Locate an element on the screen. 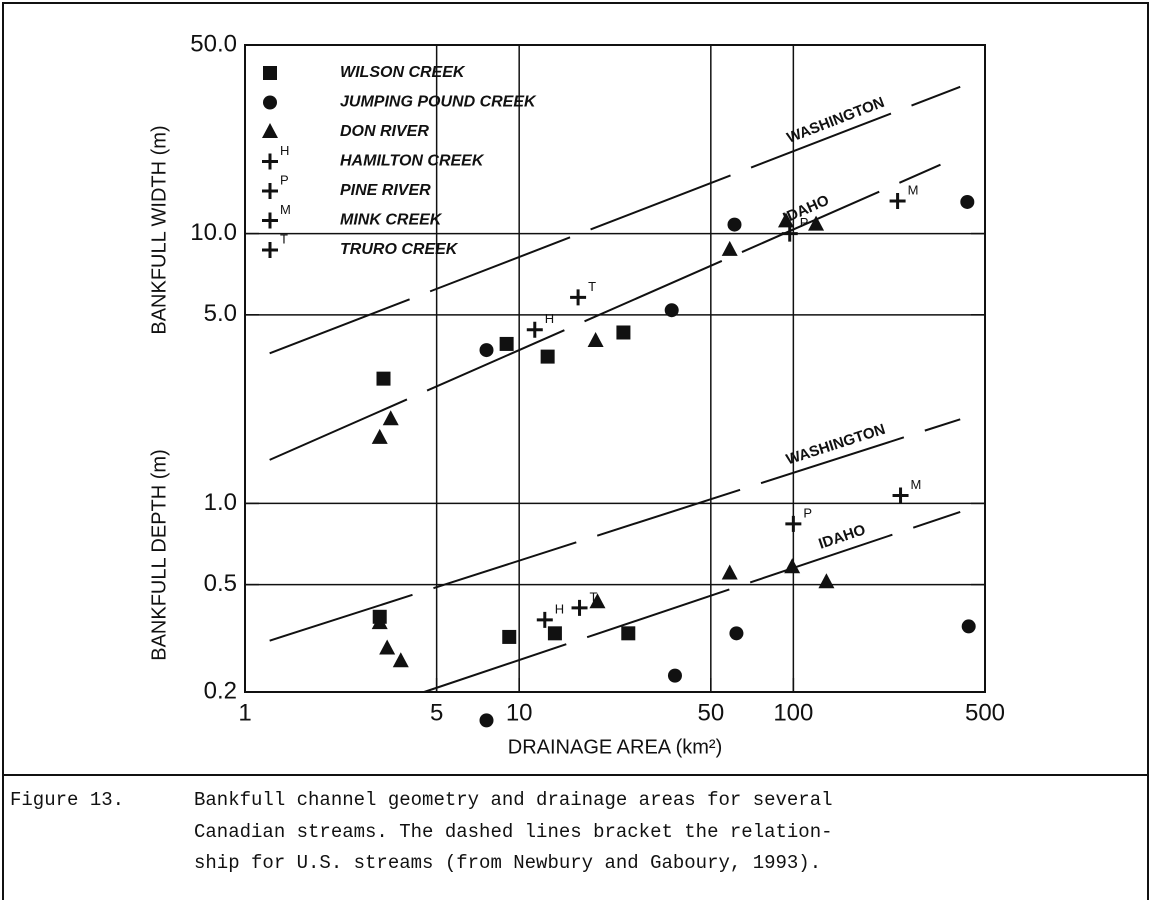  y-axis-label: BANKFULL DEPTH (m) is located at coordinates (159, 555).